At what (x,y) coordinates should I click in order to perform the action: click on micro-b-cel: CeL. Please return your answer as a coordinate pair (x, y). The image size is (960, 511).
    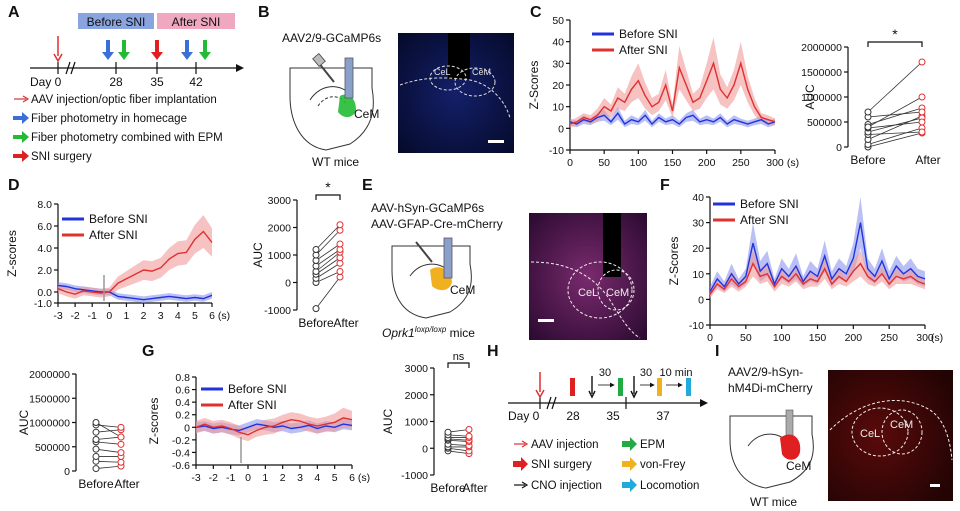
    Looking at the image, I should click on (442, 72).